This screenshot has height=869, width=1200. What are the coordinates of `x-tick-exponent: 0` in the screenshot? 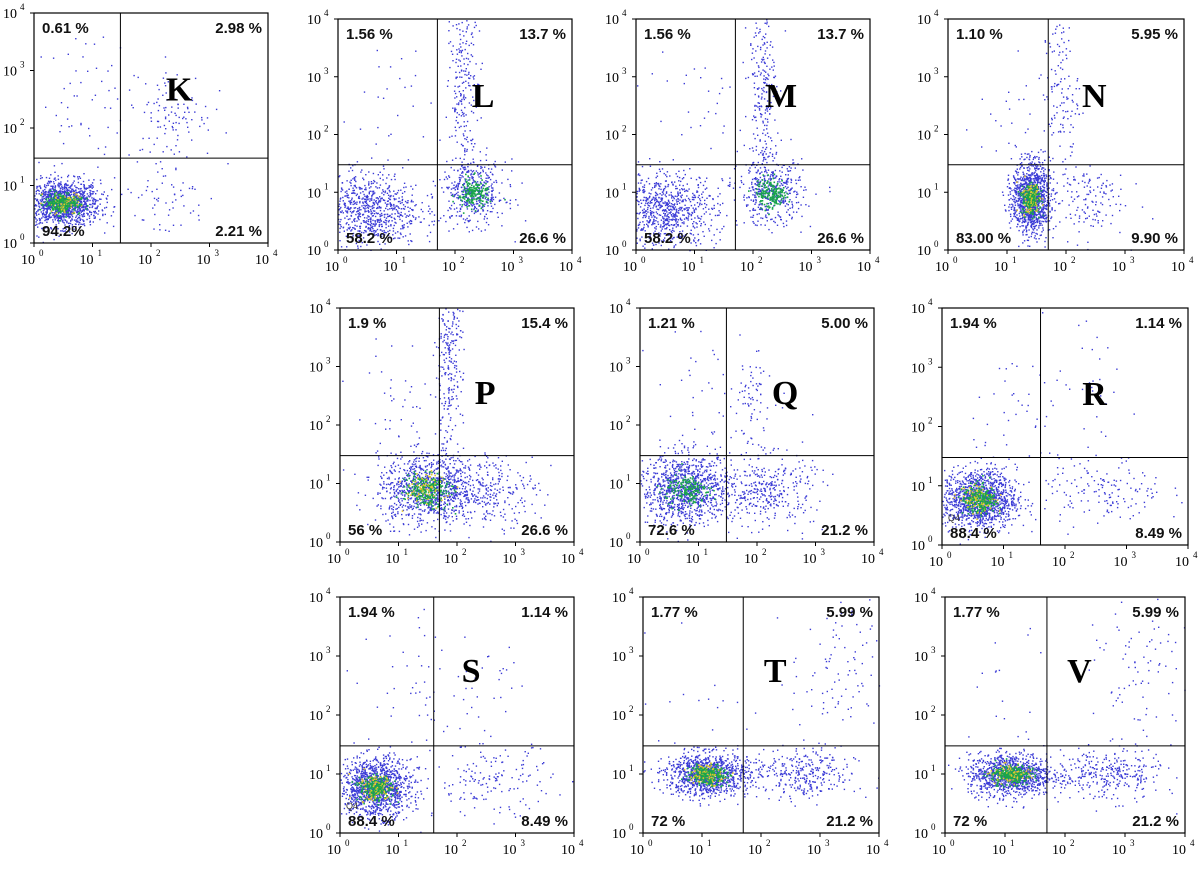 It's located at (41, 253).